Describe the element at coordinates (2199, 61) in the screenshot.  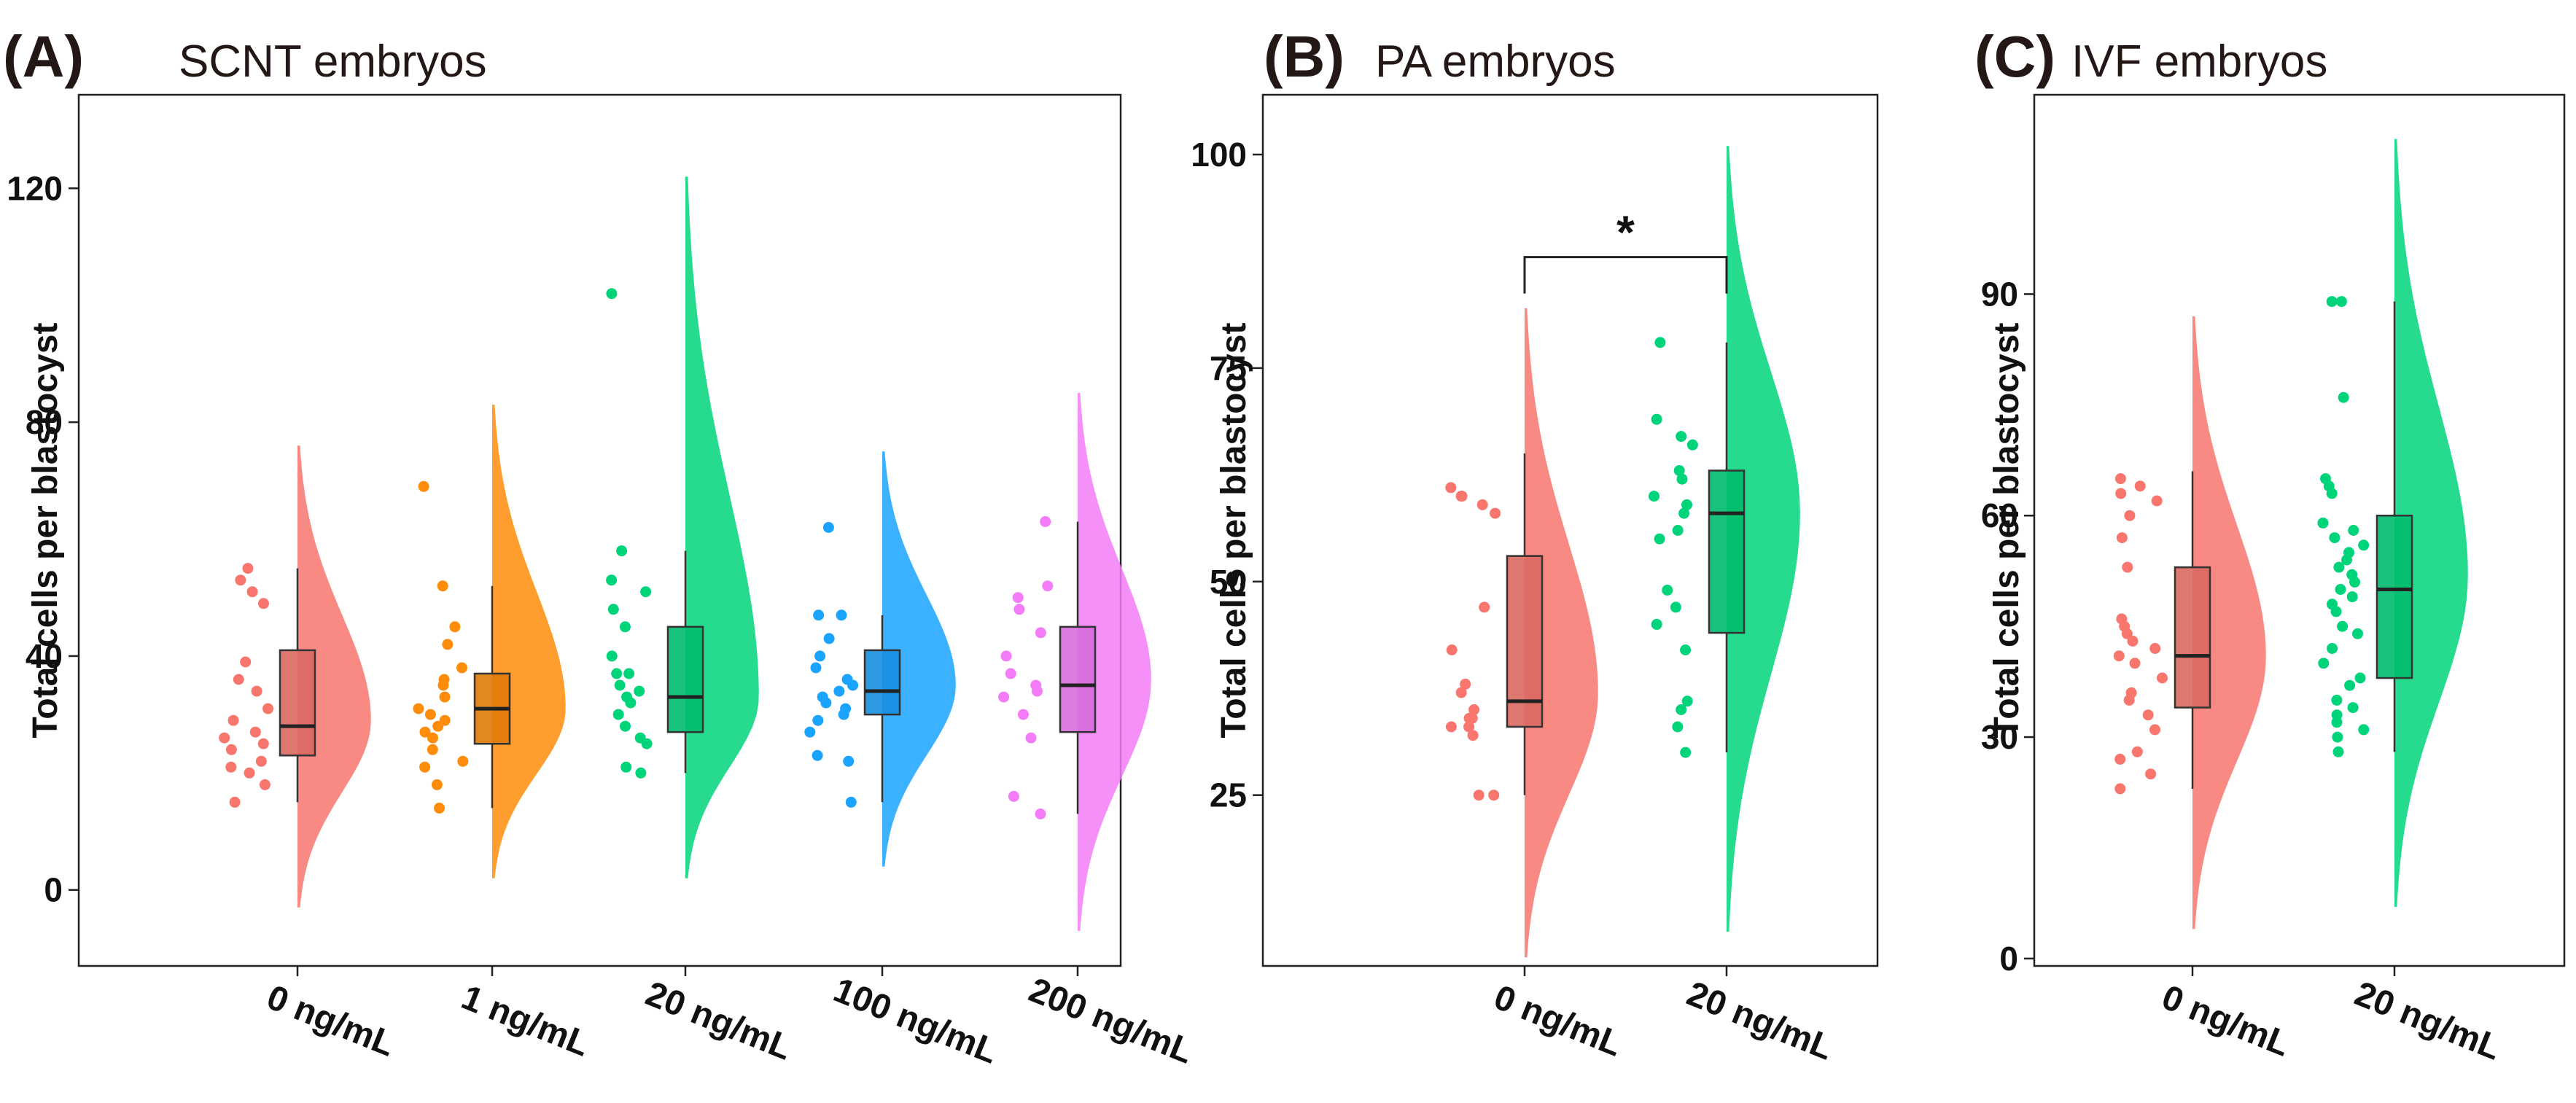
I see `chart-title: IVF embryos` at that location.